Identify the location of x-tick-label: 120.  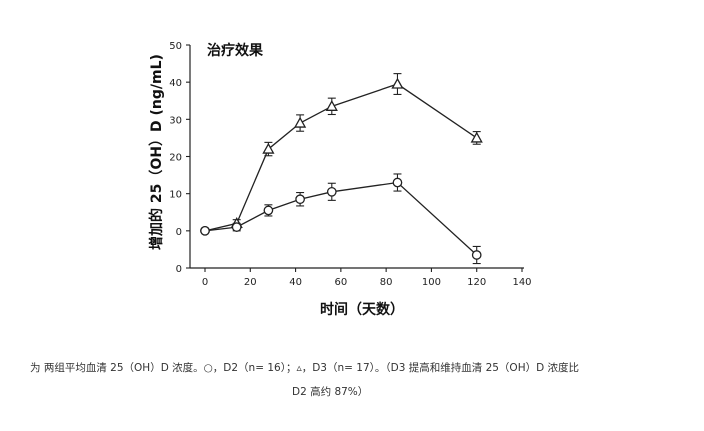
(476, 282).